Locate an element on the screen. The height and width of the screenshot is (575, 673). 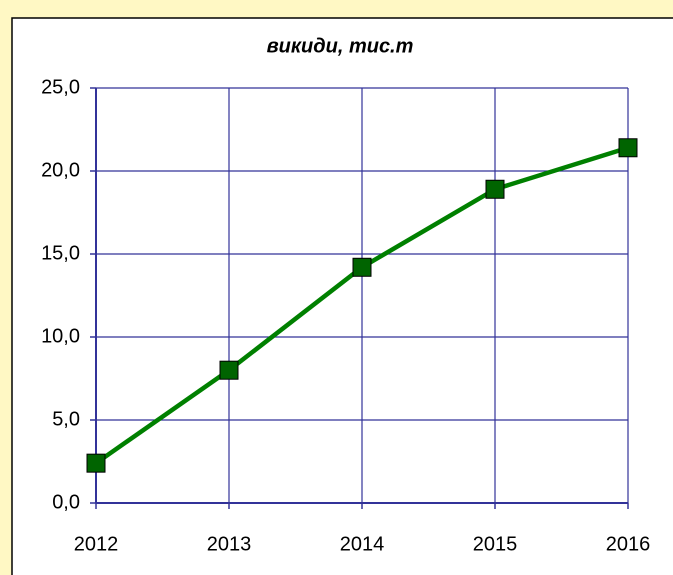
y-tick-label: 15,0 is located at coordinates (60, 253).